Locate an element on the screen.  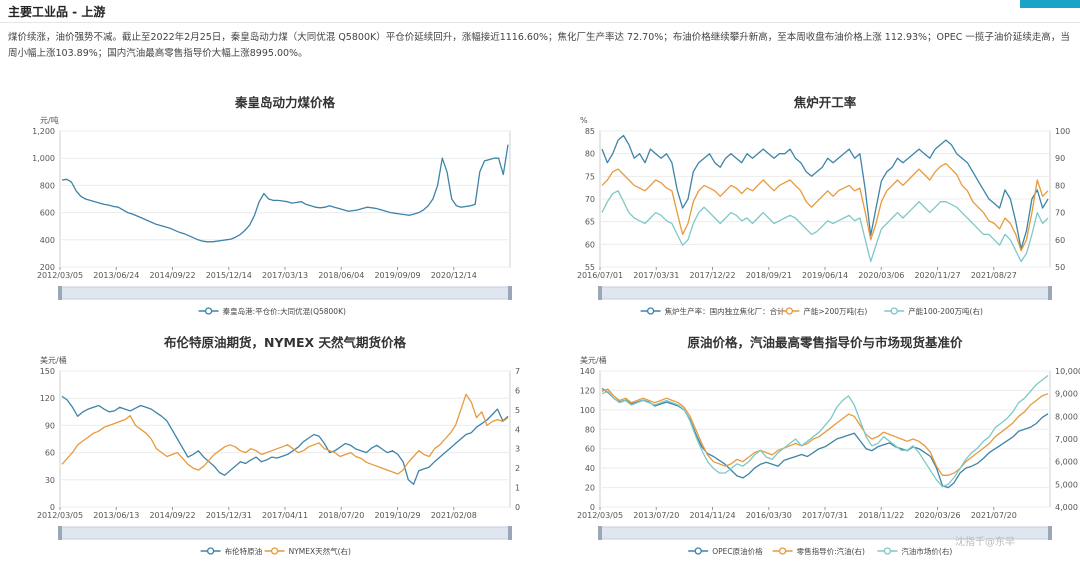
y-tick-label-right: 50 is located at coordinates (1060, 267).